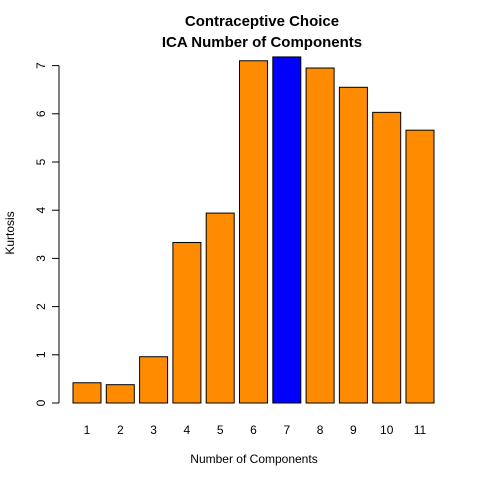  Describe the element at coordinates (387, 430) in the screenshot. I see `x-tick-label: 10` at that location.